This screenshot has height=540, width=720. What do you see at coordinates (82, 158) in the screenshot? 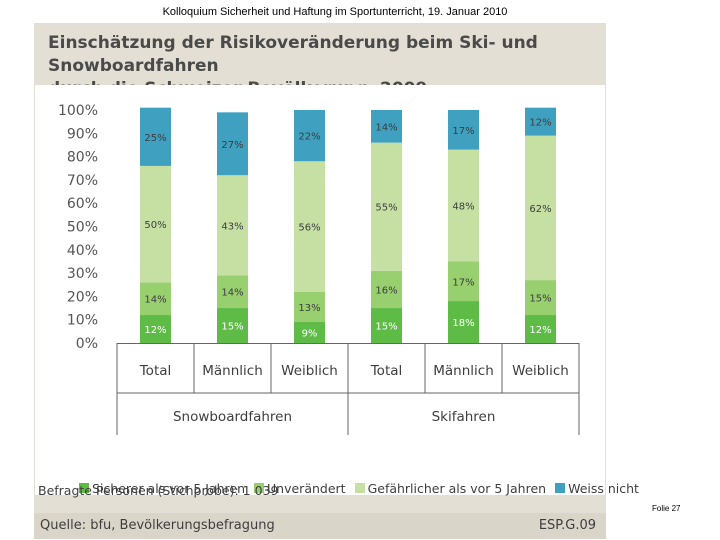
I see `y-tick-label: 80%` at bounding box center [82, 158].